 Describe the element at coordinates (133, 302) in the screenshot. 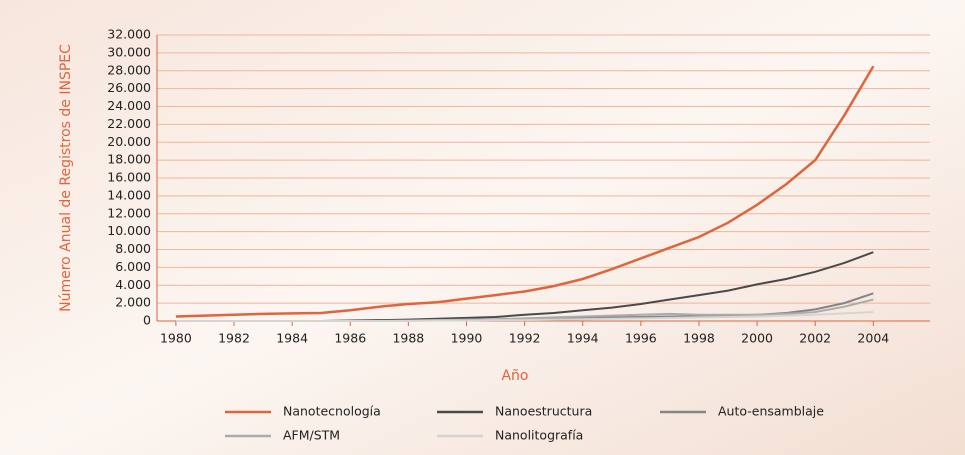

I see `y-tick-label: 2.000` at that location.